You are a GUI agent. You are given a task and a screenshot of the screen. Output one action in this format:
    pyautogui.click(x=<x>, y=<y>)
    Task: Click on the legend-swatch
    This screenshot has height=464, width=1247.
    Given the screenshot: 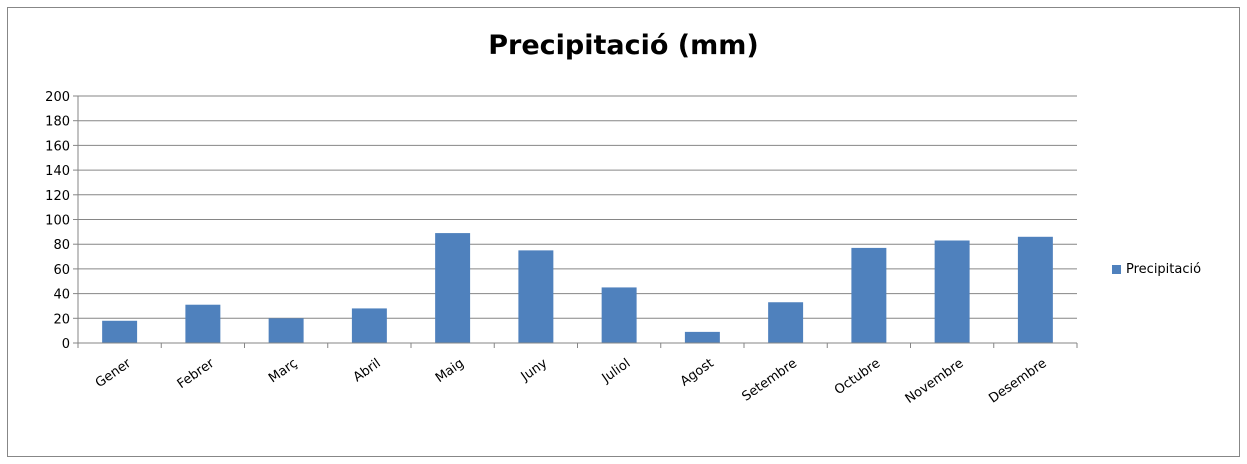 What is the action you would take?
    pyautogui.click(x=1116, y=269)
    